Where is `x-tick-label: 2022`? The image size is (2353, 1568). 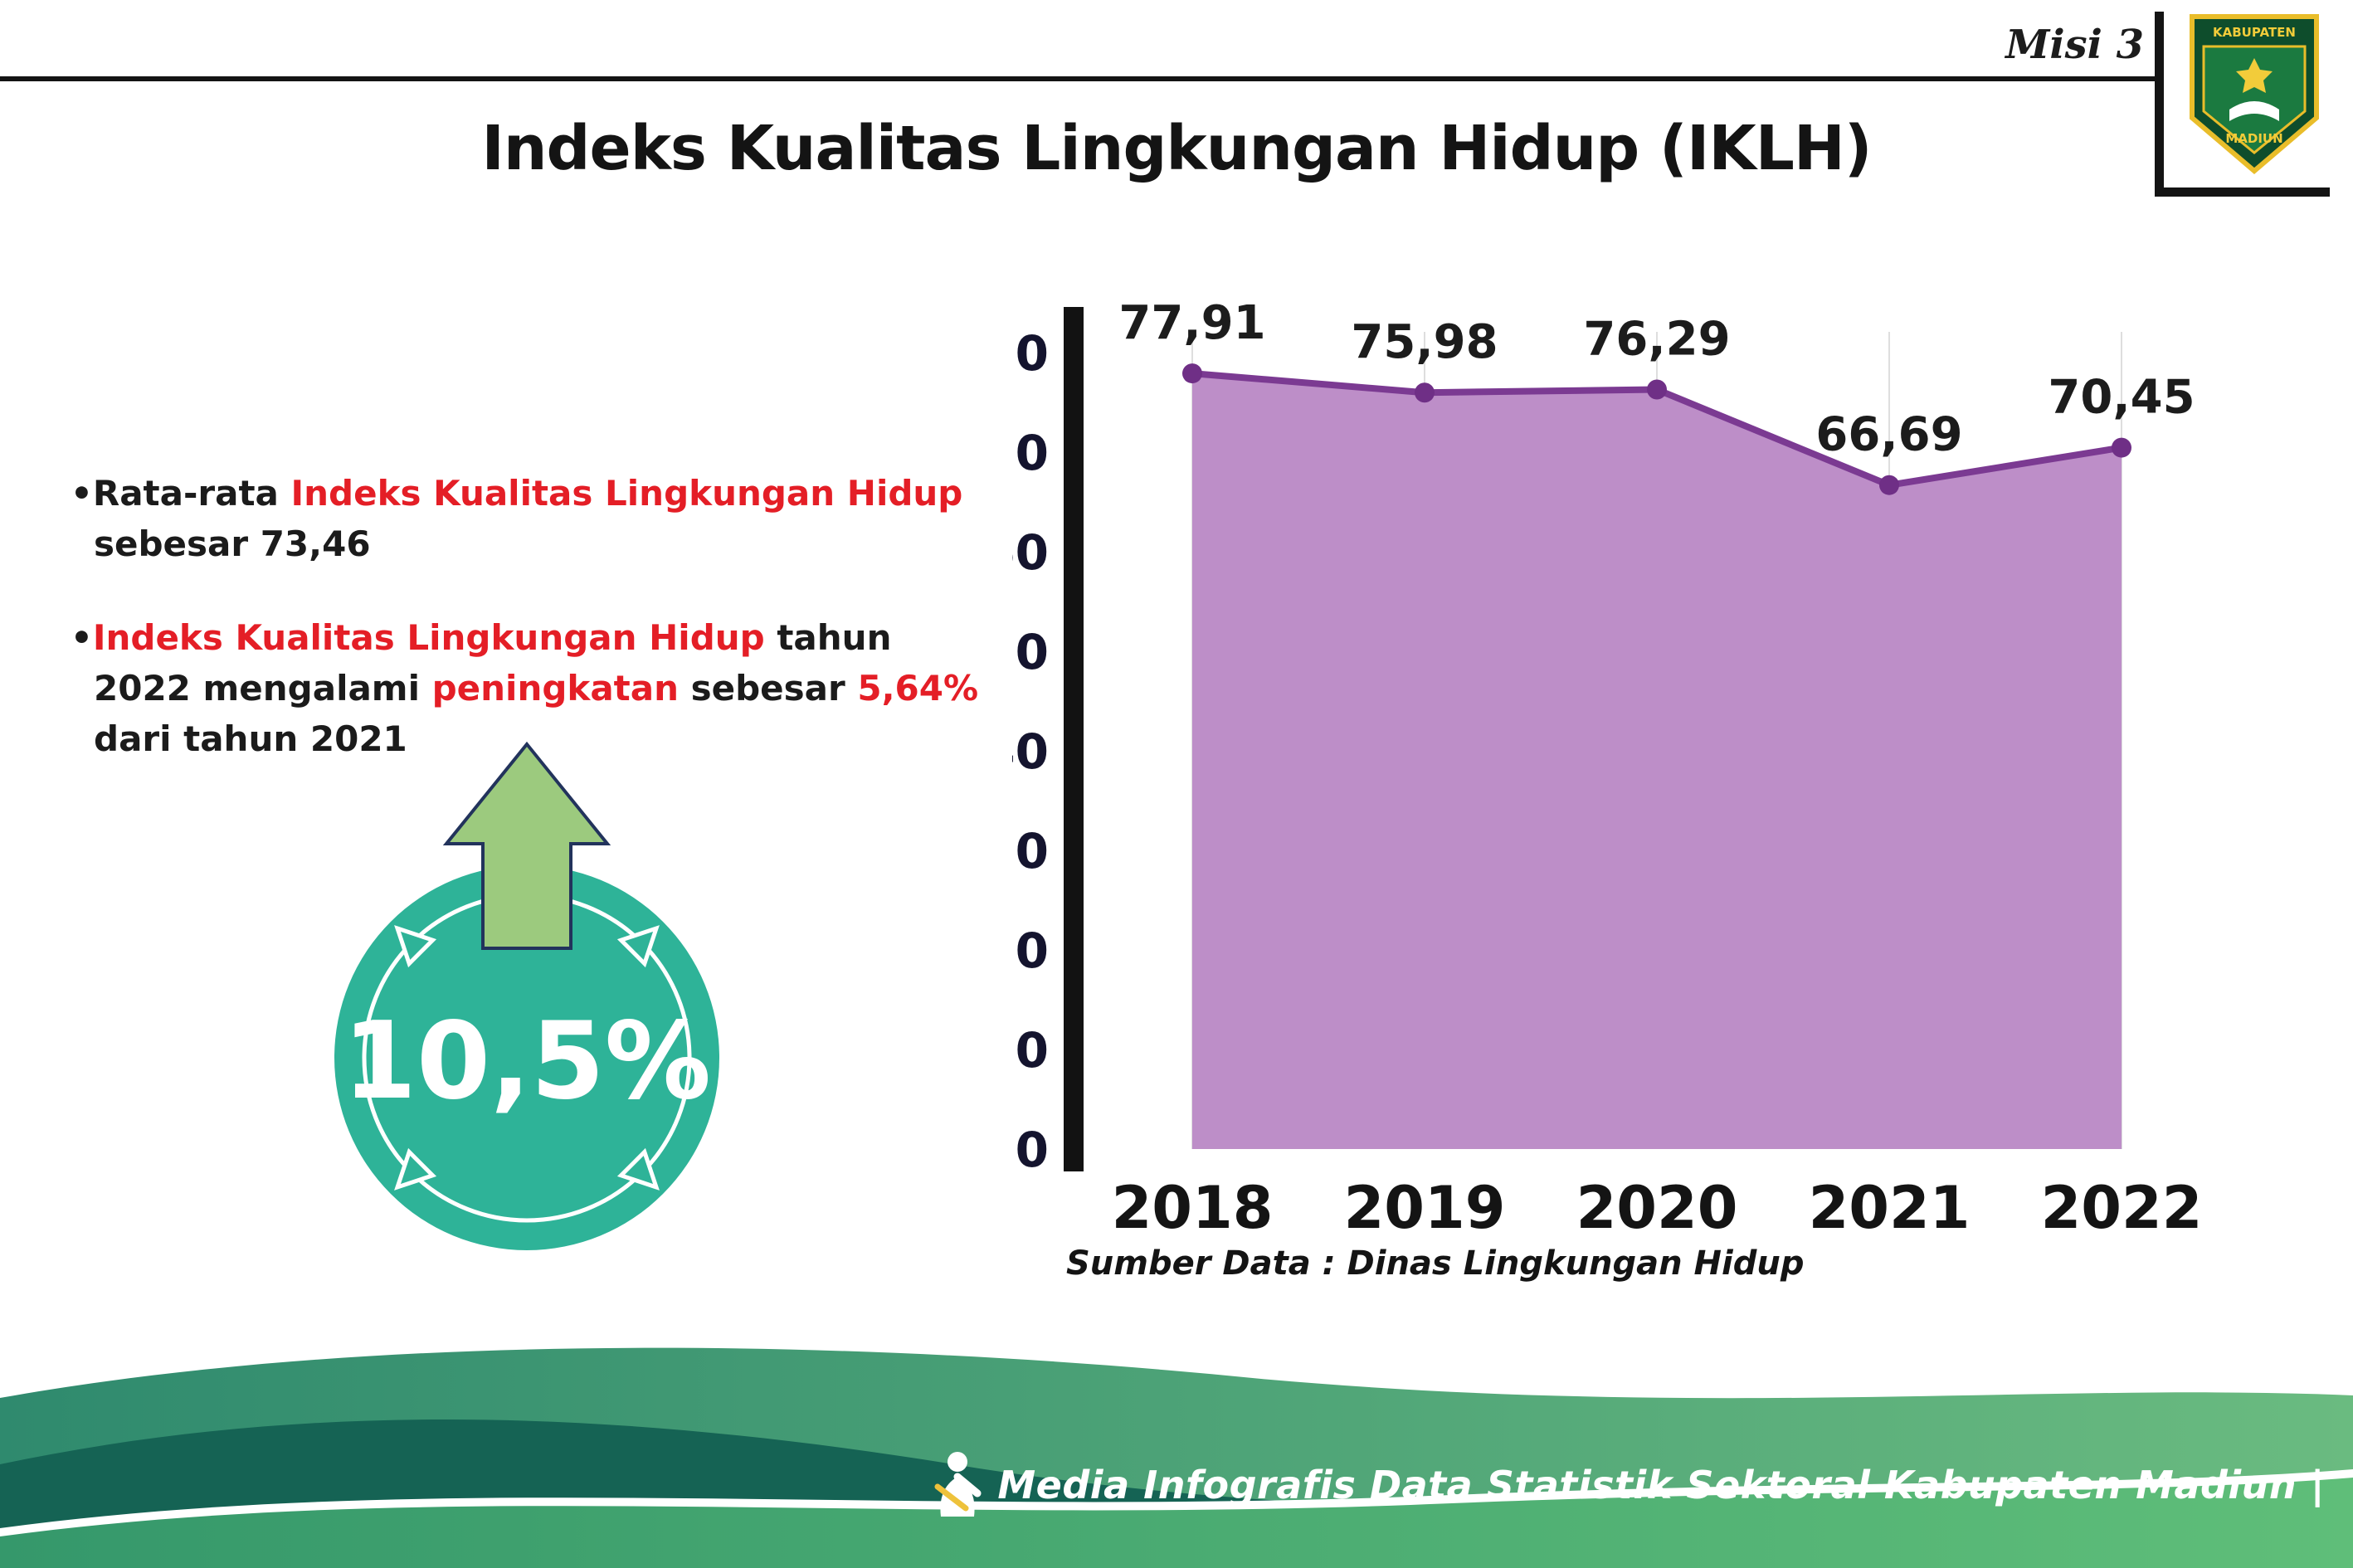 x-tick-label: 2022 is located at coordinates (2122, 1208).